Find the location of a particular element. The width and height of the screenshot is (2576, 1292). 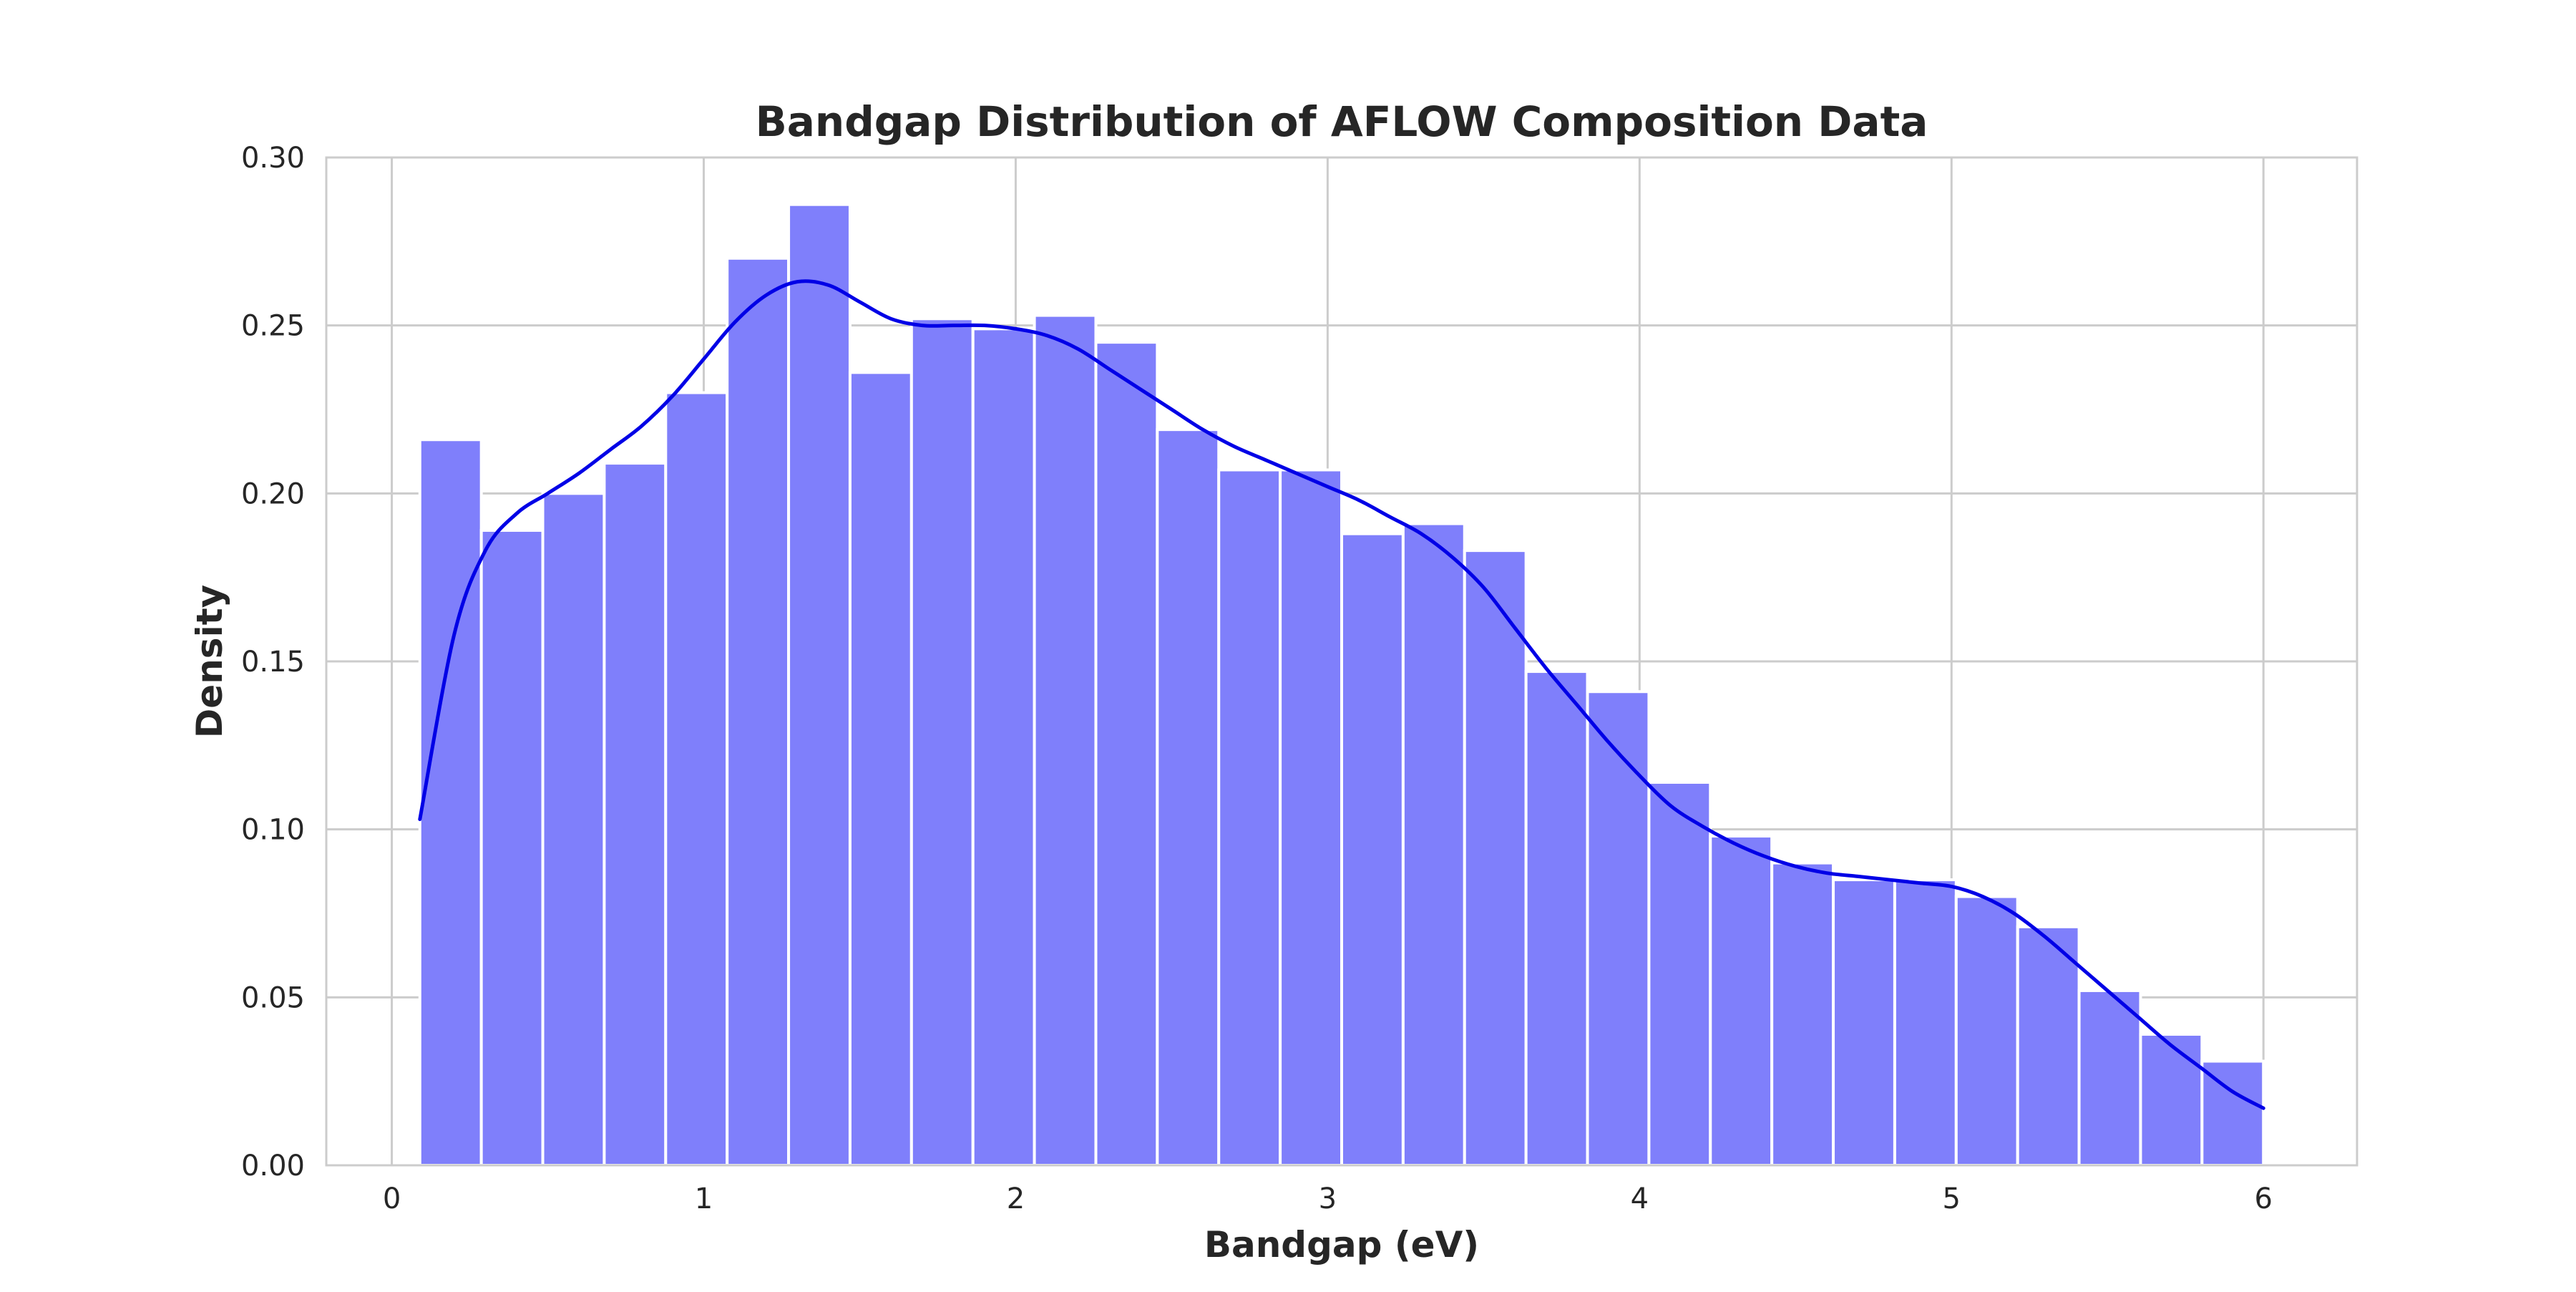

y-tick-label: 0.00 is located at coordinates (273, 1166).